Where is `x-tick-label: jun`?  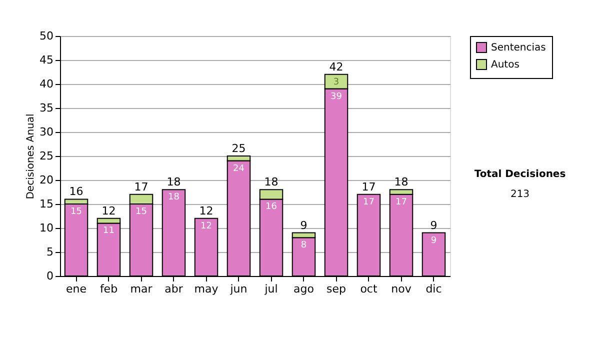
x-tick-label: jun is located at coordinates (238, 289).